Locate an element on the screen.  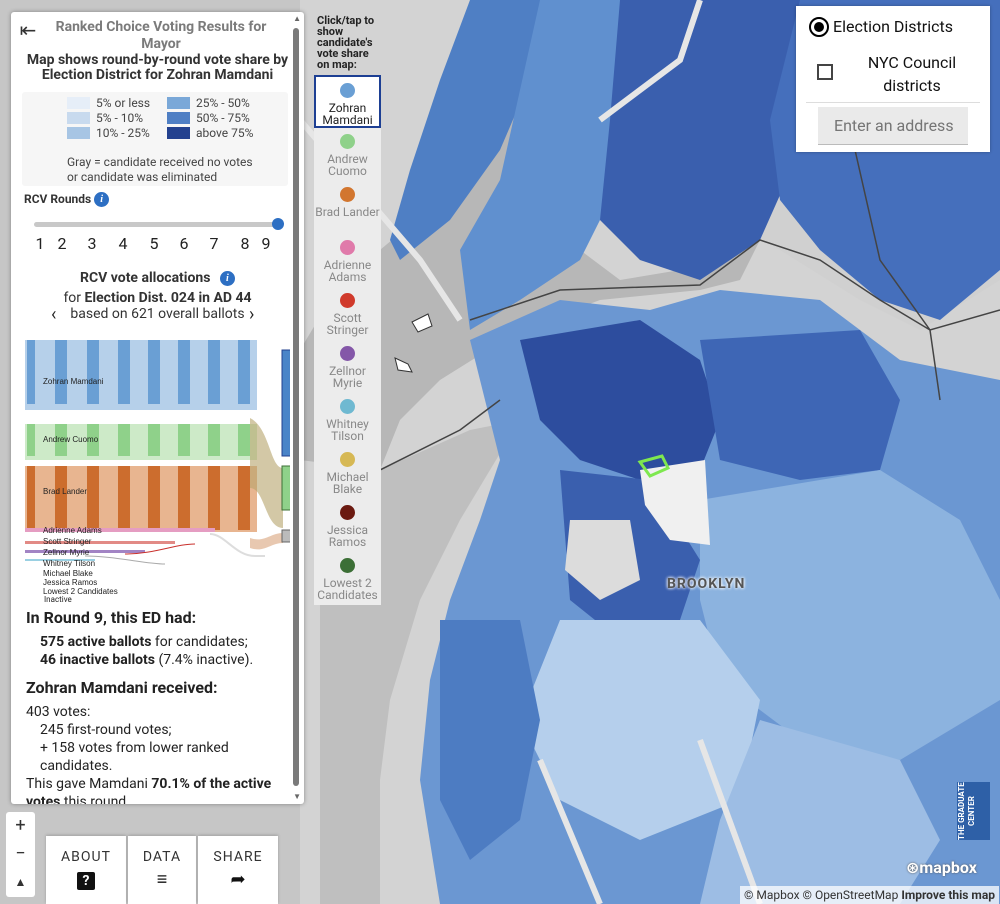
candidate-ramos: Jessica Ramos is located at coordinates (347, 525).